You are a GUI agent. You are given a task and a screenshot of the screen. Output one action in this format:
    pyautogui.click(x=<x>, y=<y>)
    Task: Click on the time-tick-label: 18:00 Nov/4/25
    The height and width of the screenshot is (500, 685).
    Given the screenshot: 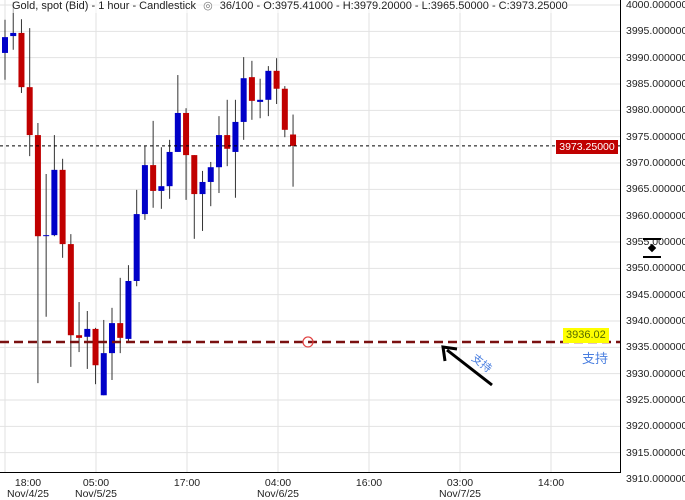 What is the action you would take?
    pyautogui.click(x=28, y=489)
    